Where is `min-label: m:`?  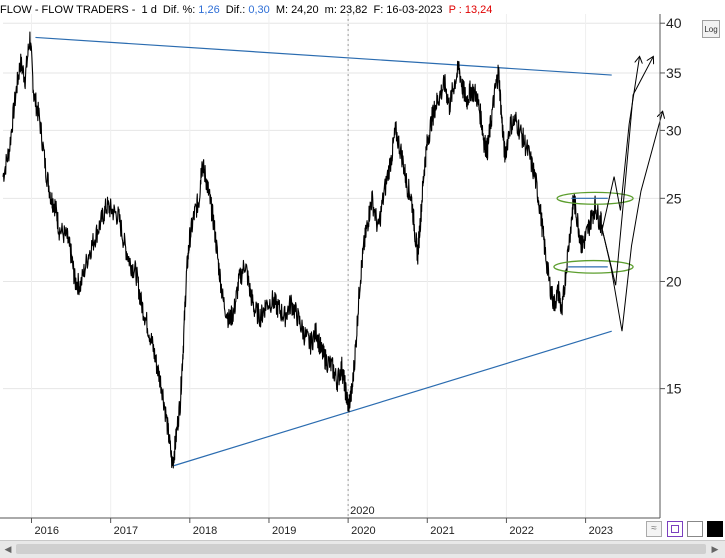
min-label: m: is located at coordinates (330, 10).